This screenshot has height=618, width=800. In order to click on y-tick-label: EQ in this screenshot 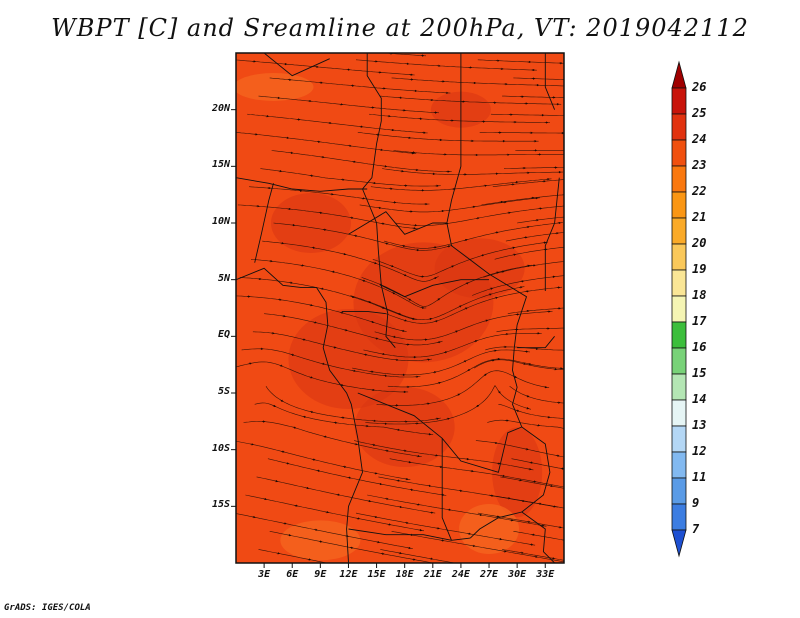, I will do `click(223, 335)`.